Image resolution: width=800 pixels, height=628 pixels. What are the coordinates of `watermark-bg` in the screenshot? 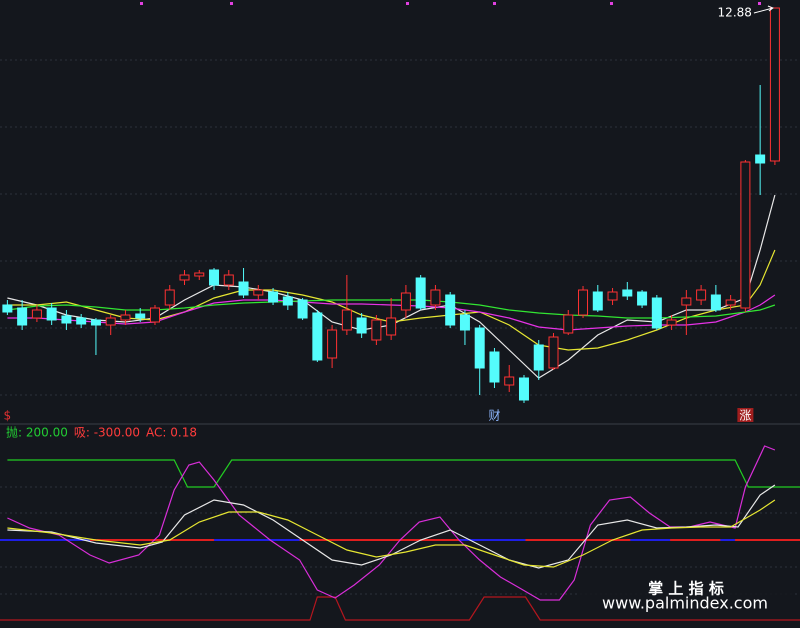 It's located at (686, 598).